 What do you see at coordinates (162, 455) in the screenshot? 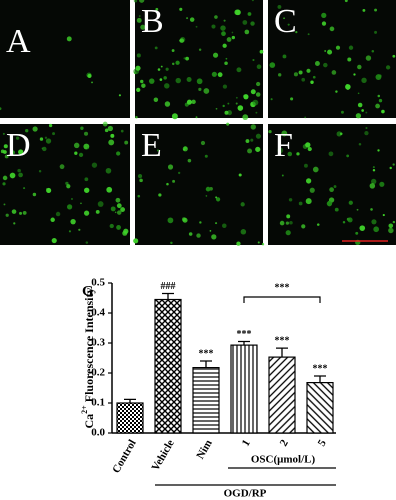
I see `x-tick-label: Vehicle` at bounding box center [162, 455].